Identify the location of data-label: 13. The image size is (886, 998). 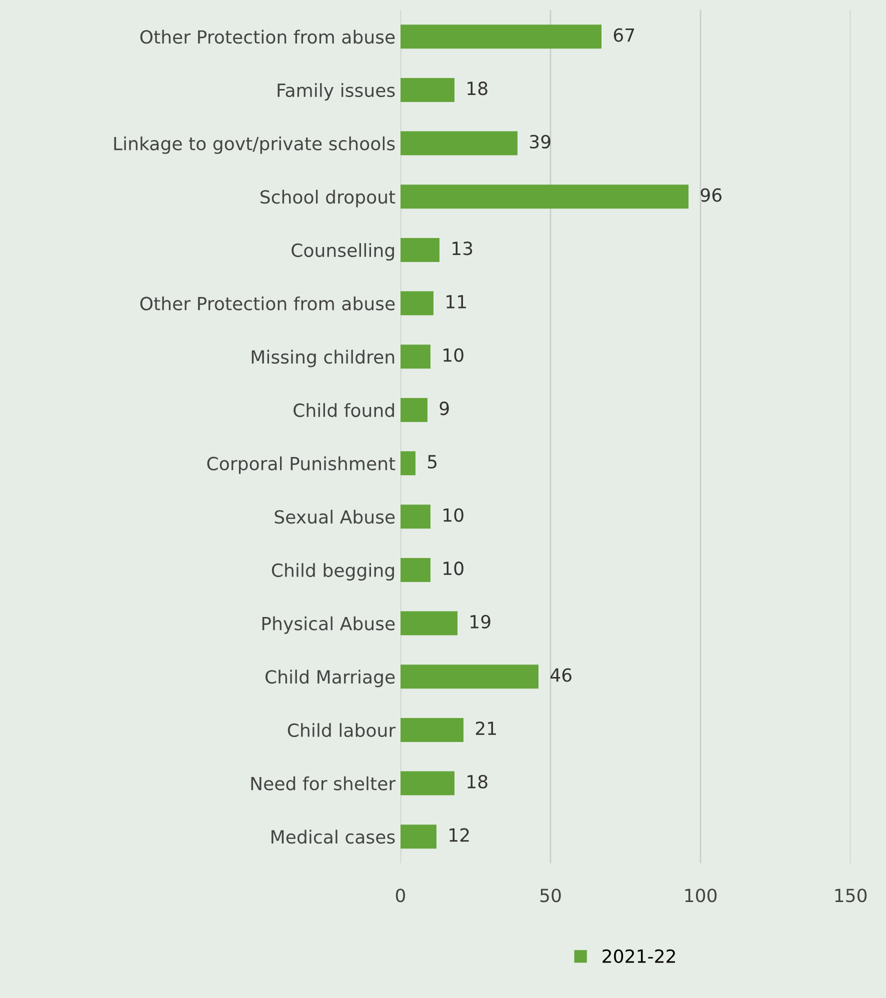
(462, 249).